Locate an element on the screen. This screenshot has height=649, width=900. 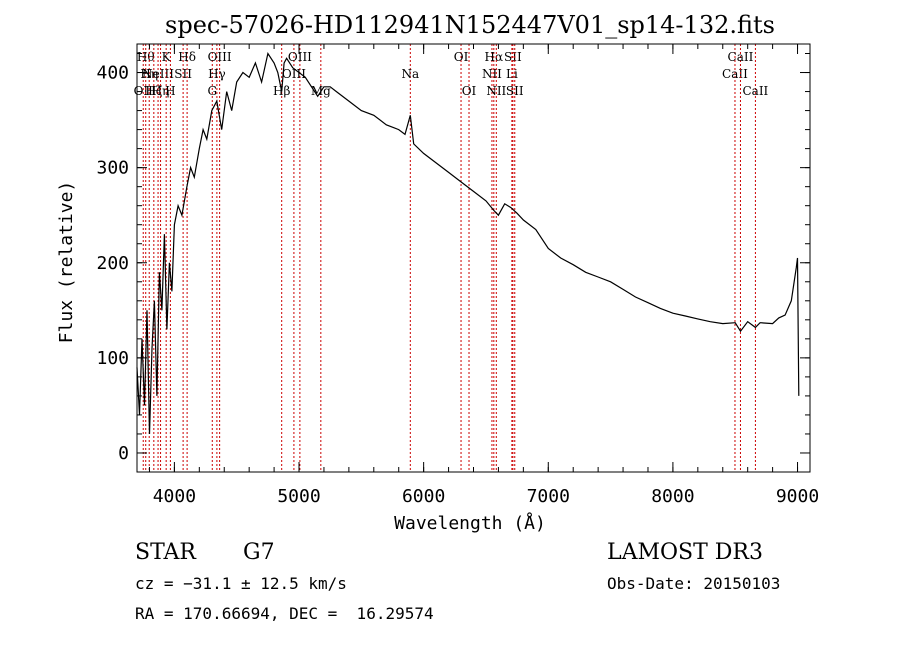
y-tick-label: 400 is located at coordinates (112, 73).